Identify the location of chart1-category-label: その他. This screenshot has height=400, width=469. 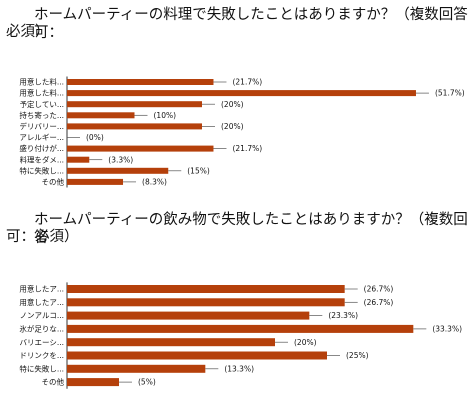
(53, 182).